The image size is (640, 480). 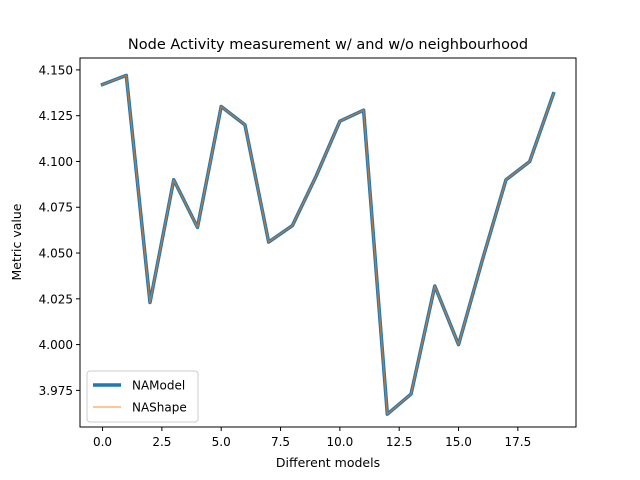 What do you see at coordinates (56, 345) in the screenshot?
I see `y-tick-label: 4.000` at bounding box center [56, 345].